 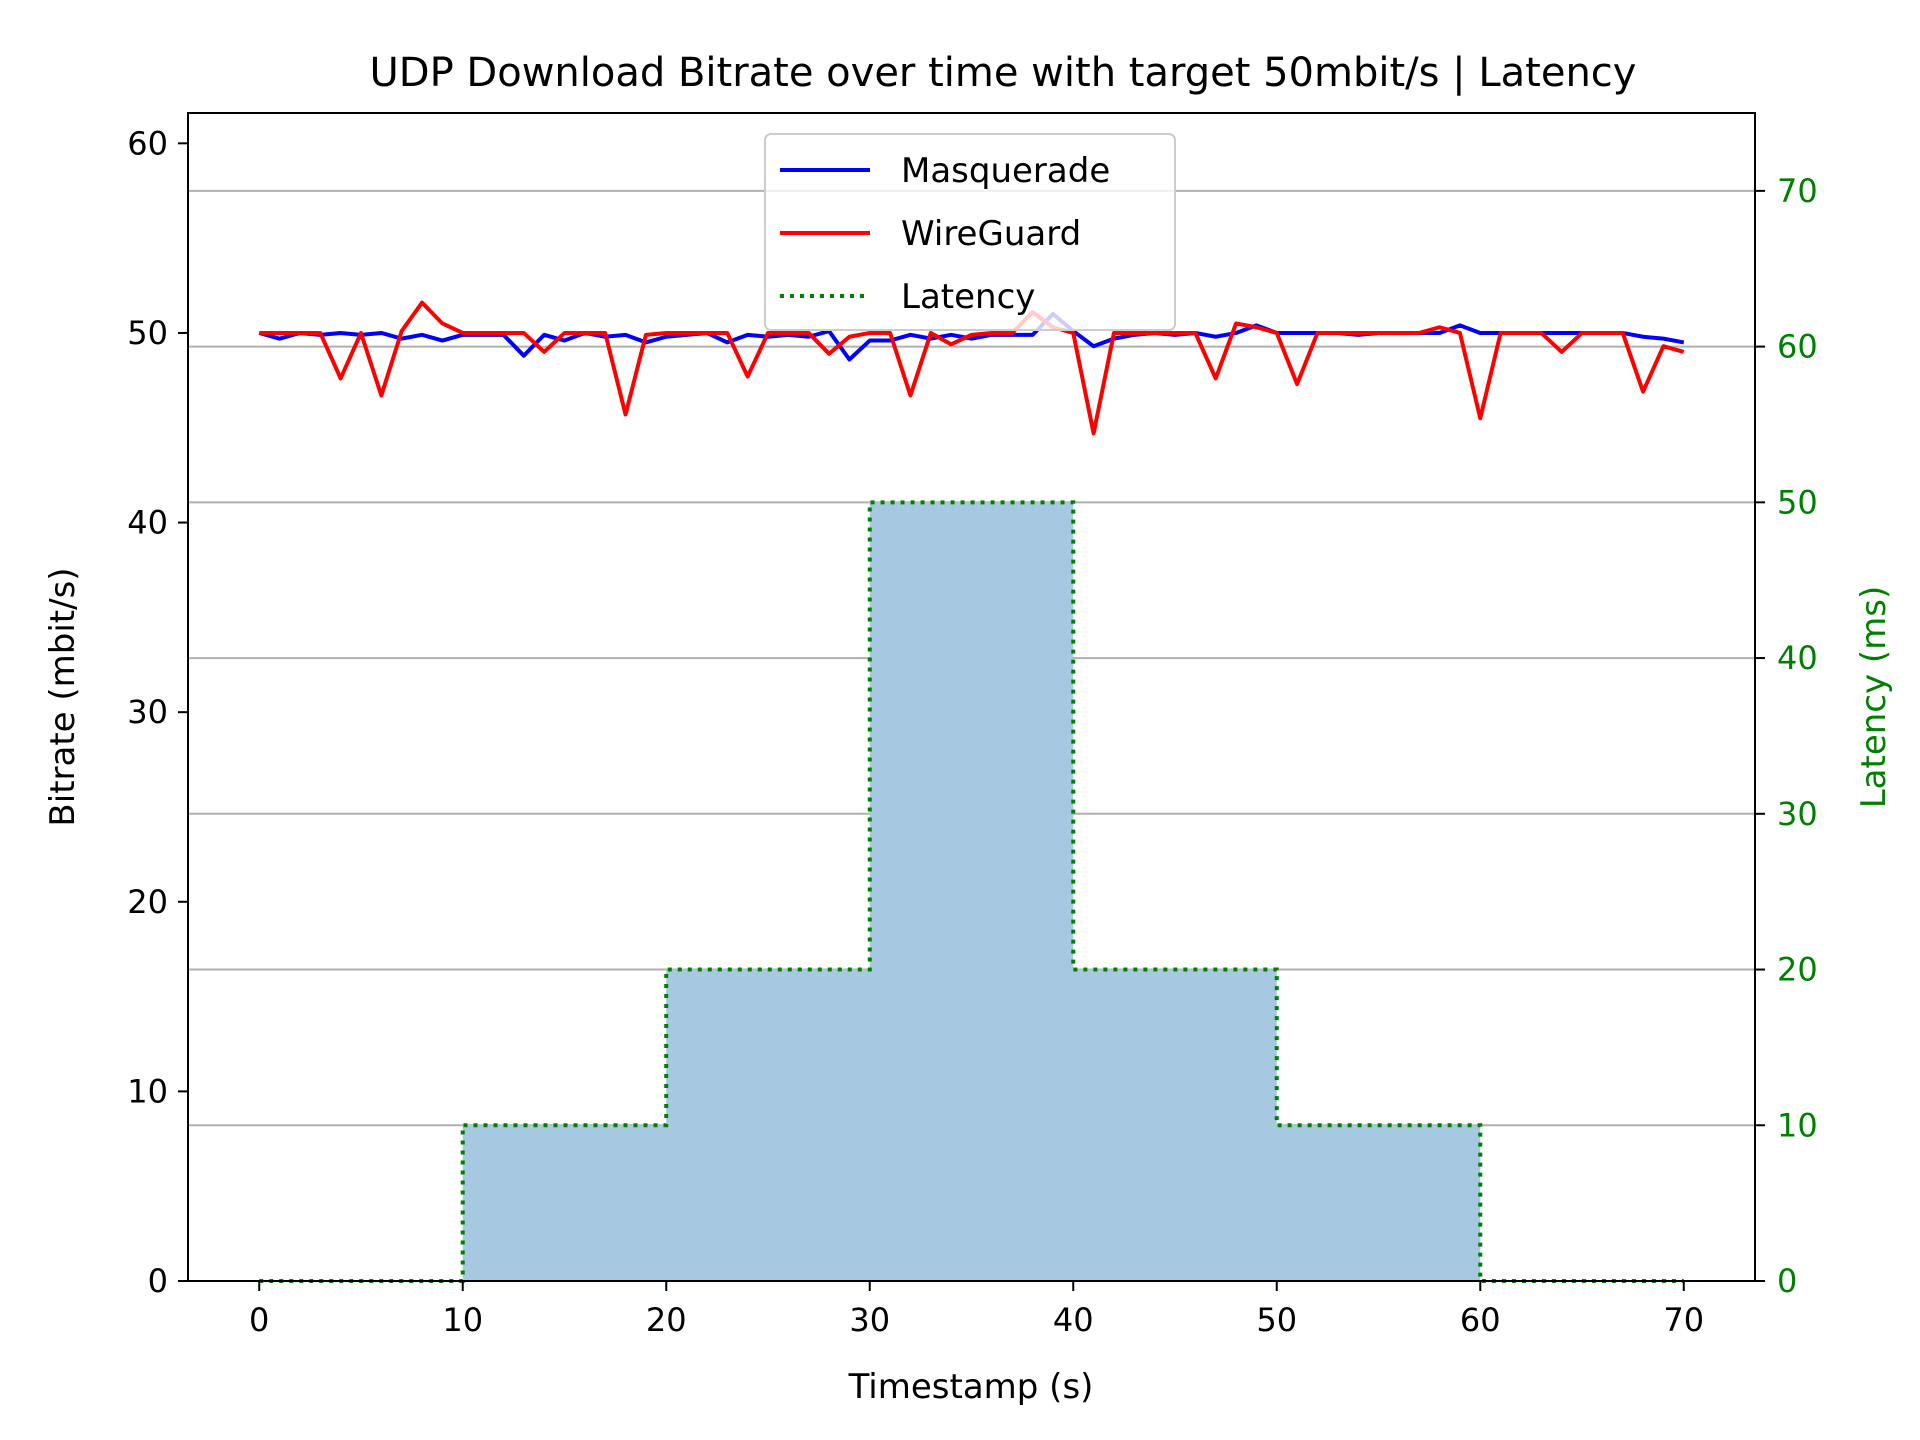 What do you see at coordinates (1786, 736) in the screenshot?
I see `y-axis-right: 0 10 20 30 40 50 60 70` at bounding box center [1786, 736].